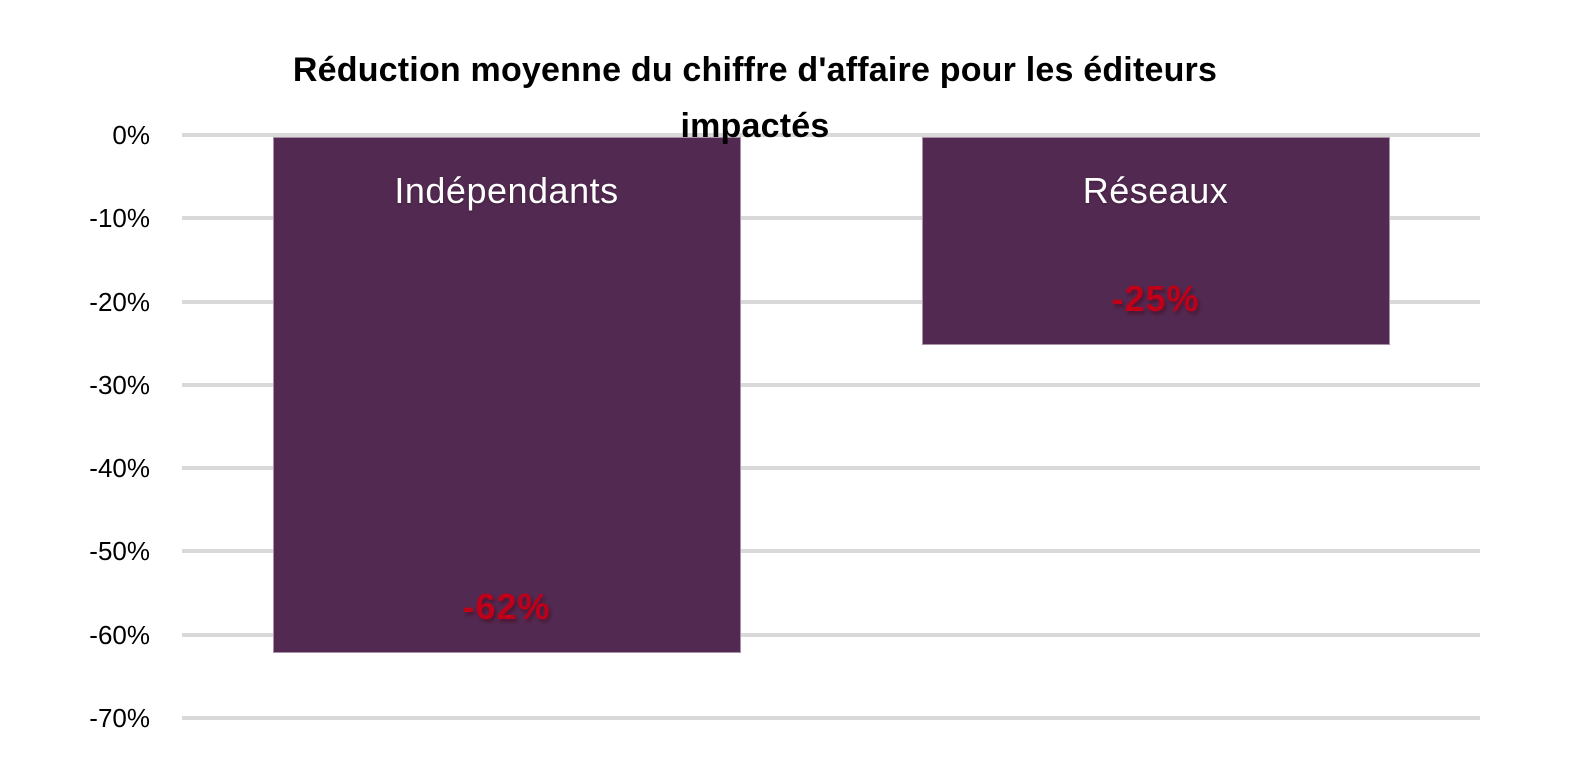 The image size is (1570, 780). What do you see at coordinates (131, 135) in the screenshot?
I see `y-axis-tick-label: 0%` at bounding box center [131, 135].